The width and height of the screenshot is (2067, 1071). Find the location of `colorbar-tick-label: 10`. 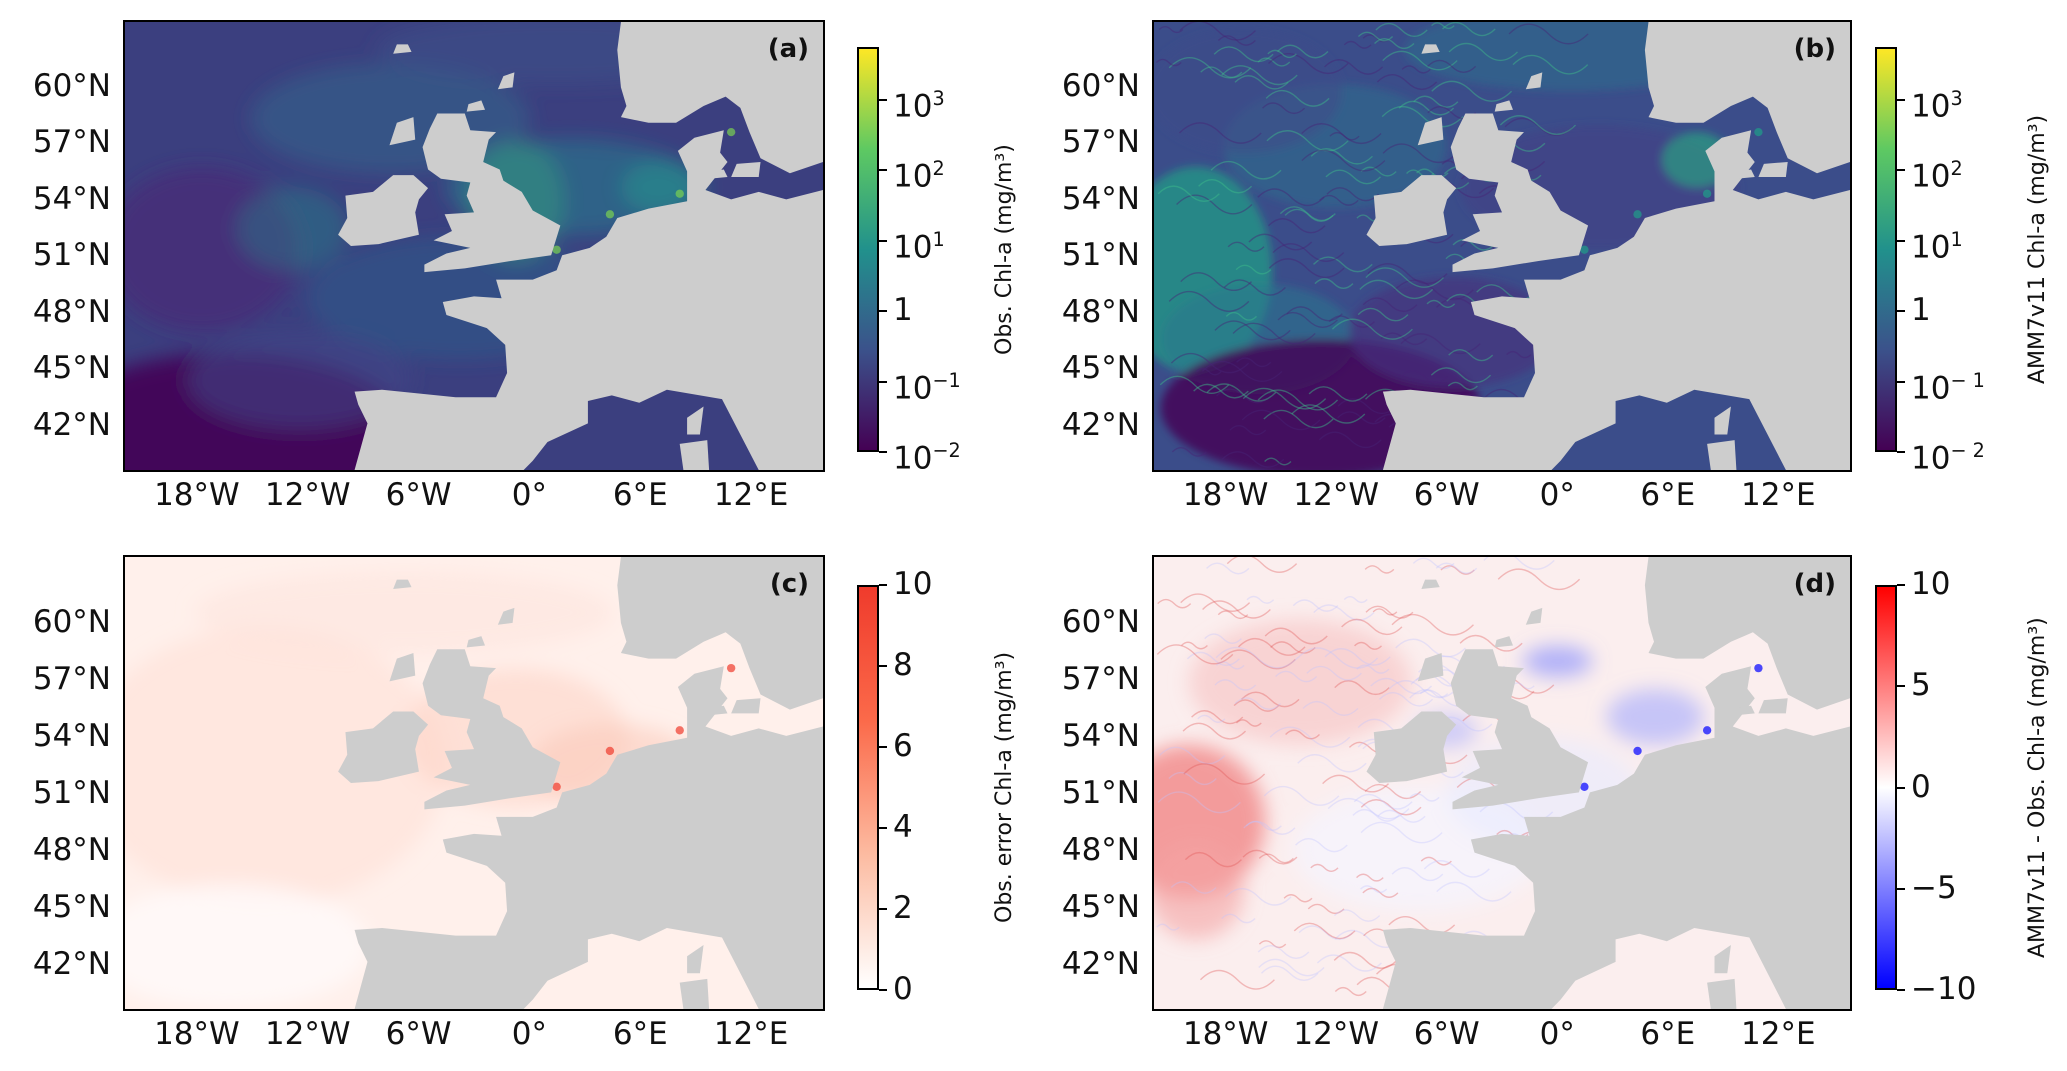

colorbar-tick-label: 10 is located at coordinates (913, 584).